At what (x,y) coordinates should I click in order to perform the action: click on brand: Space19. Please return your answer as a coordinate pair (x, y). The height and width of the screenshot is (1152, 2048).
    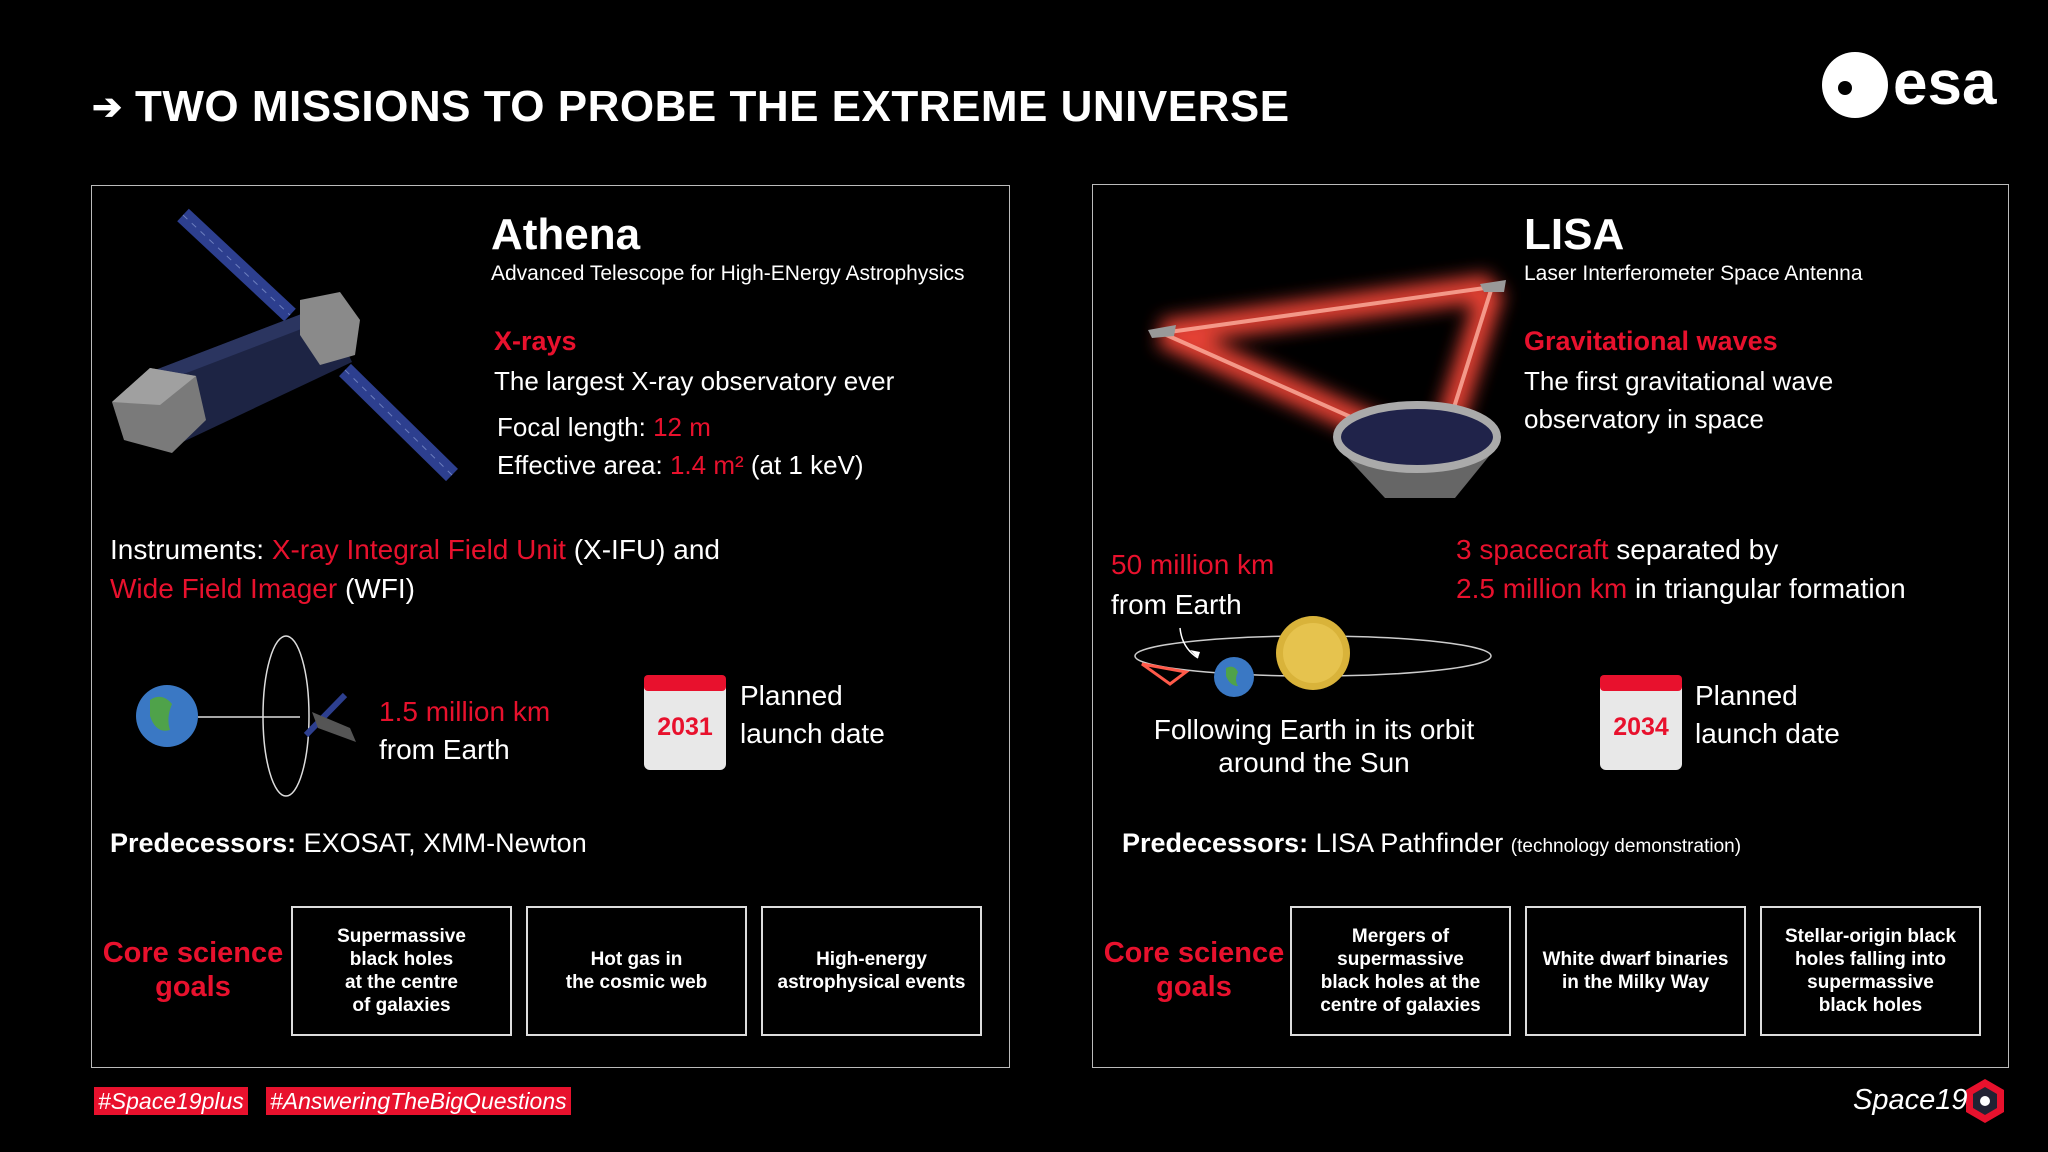
    Looking at the image, I should click on (1910, 1100).